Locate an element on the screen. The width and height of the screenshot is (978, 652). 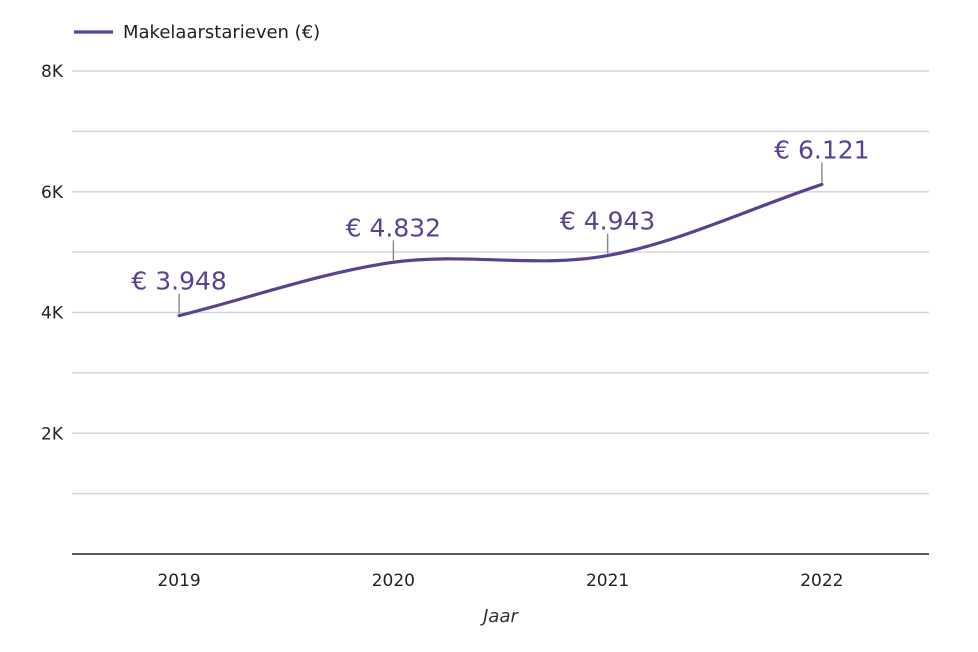
legend: Makelaarstarieven (€) is located at coordinates (197, 32).